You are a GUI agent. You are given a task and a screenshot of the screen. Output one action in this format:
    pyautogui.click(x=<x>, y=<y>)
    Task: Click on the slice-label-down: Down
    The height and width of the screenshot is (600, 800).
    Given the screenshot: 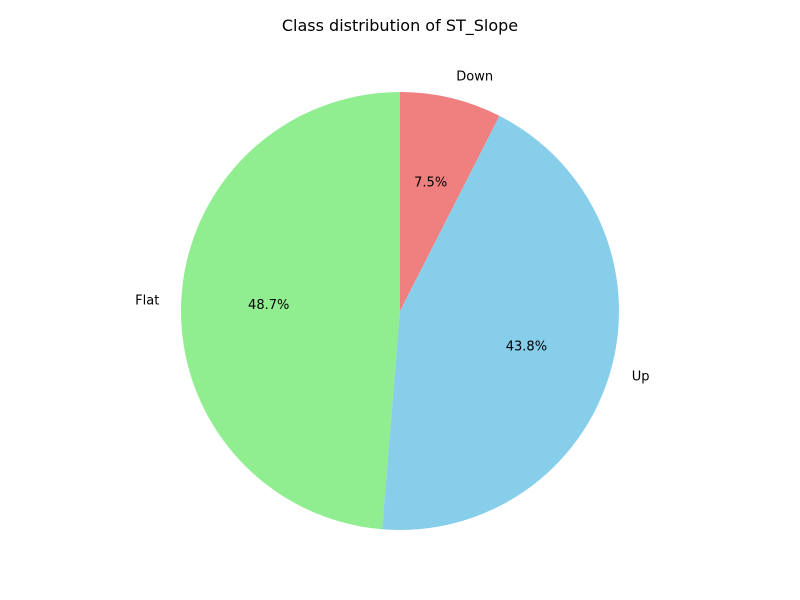 What is the action you would take?
    pyautogui.click(x=474, y=76)
    